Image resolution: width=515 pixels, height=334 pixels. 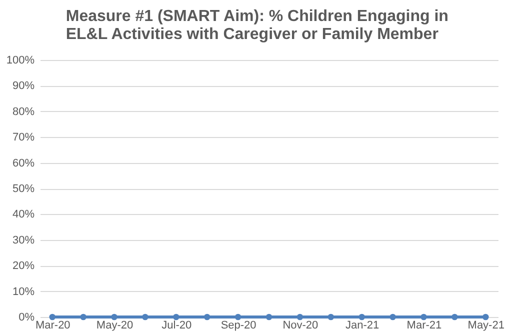 I want to click on y-tick-label: 0%, so click(x=26, y=318).